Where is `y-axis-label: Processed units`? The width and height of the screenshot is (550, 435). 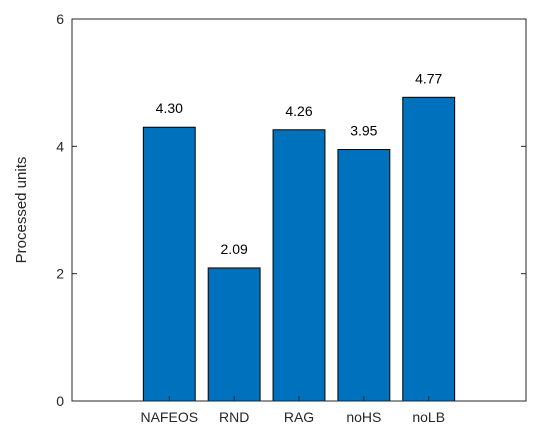
y-axis-label: Processed units is located at coordinates (21, 210).